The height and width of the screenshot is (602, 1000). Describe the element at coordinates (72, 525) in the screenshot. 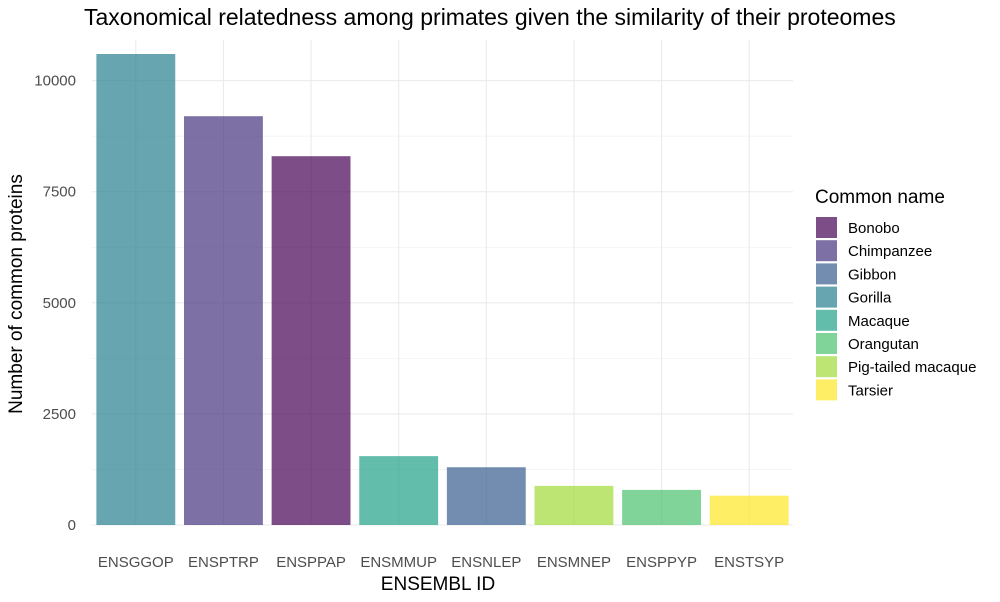

I see `y-tick-label: 0` at that location.